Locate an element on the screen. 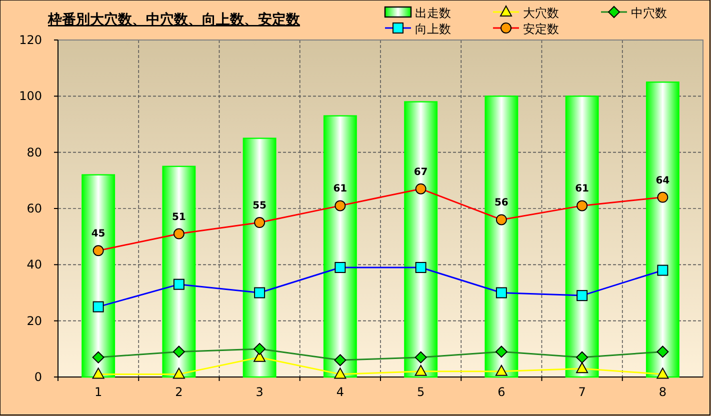 This screenshot has width=711, height=416. x-tick-label: 1 is located at coordinates (98, 392).